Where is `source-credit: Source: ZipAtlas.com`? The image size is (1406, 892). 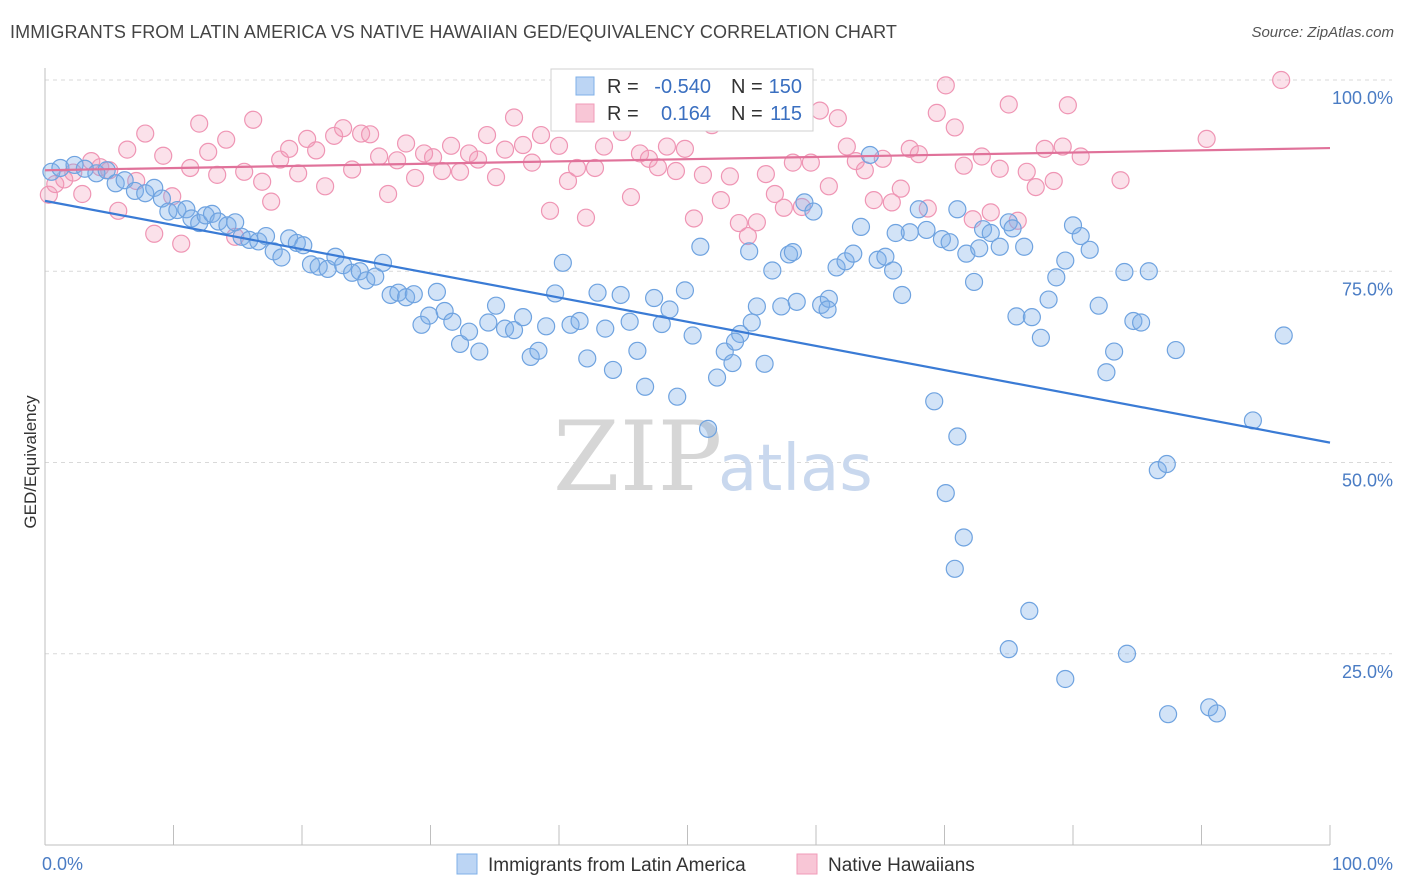 source-credit: Source: ZipAtlas.com is located at coordinates (1322, 32).